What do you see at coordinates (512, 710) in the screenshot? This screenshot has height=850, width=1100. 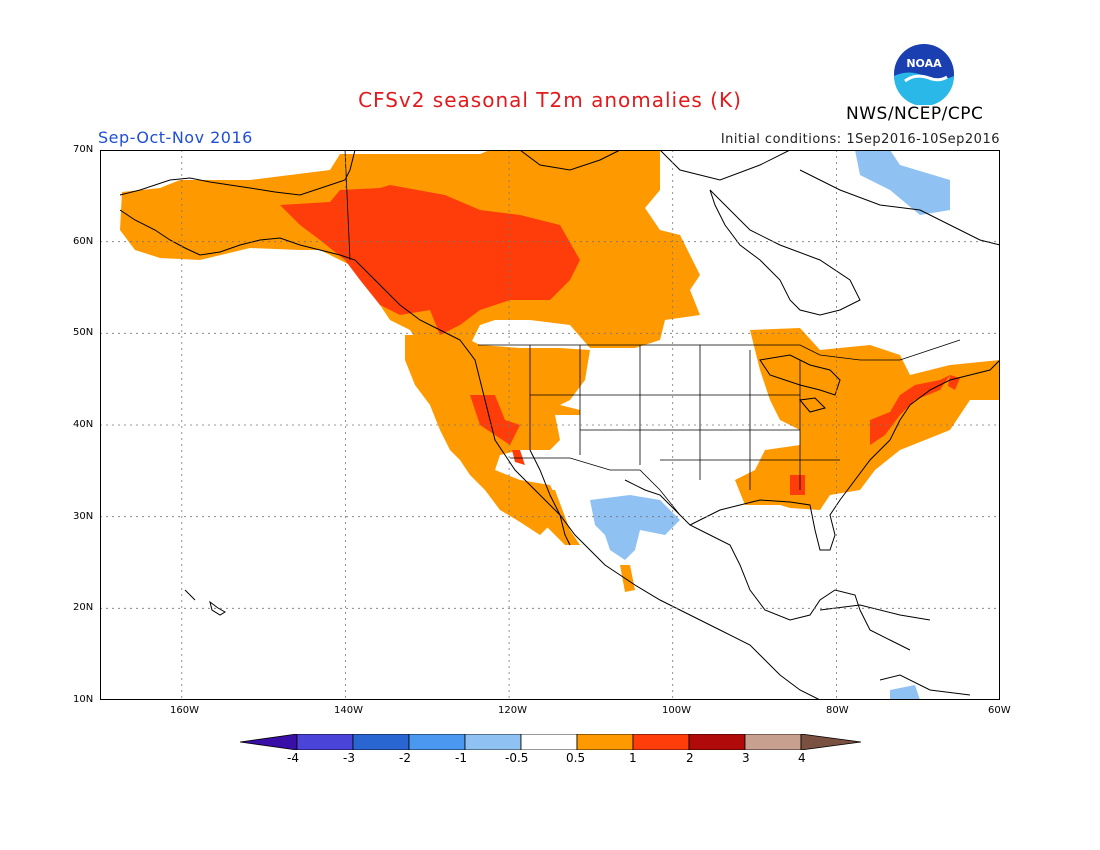 I see `lon-label-120w: 120W` at bounding box center [512, 710].